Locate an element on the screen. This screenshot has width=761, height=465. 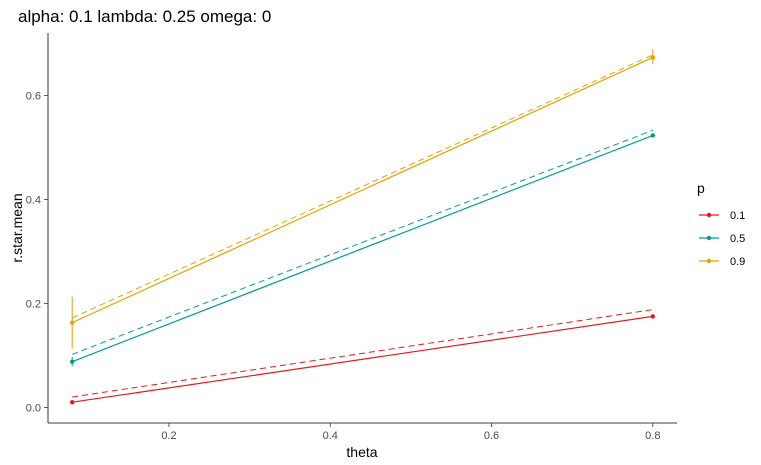
x-tick-label: 0.6 is located at coordinates (491, 436).